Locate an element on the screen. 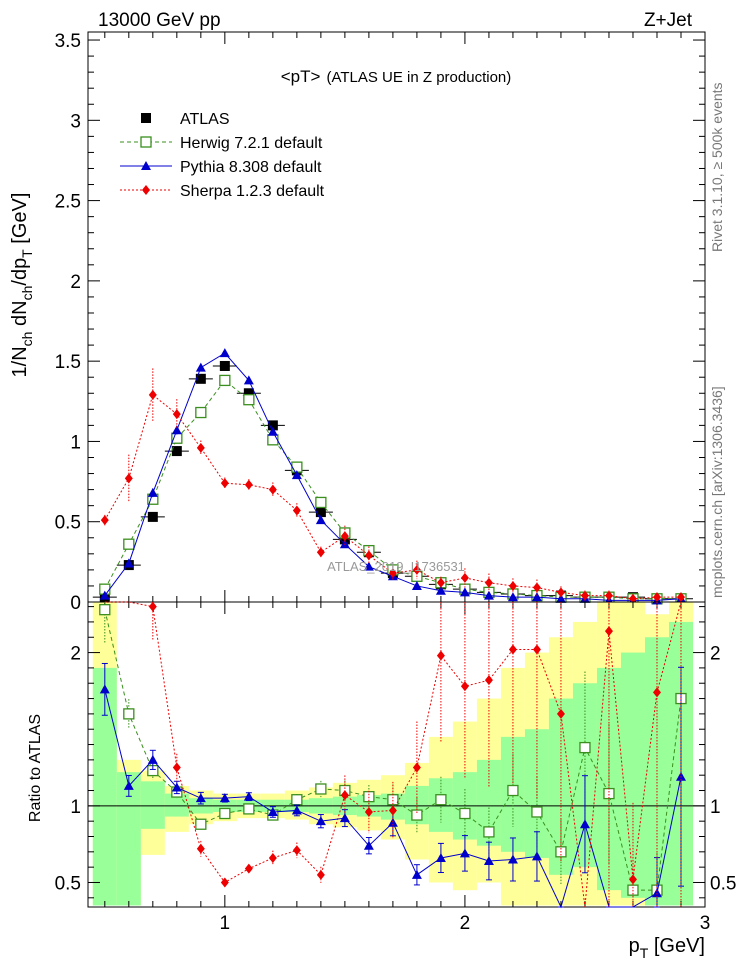  main-ytick-label: 1 is located at coordinates (75, 442).